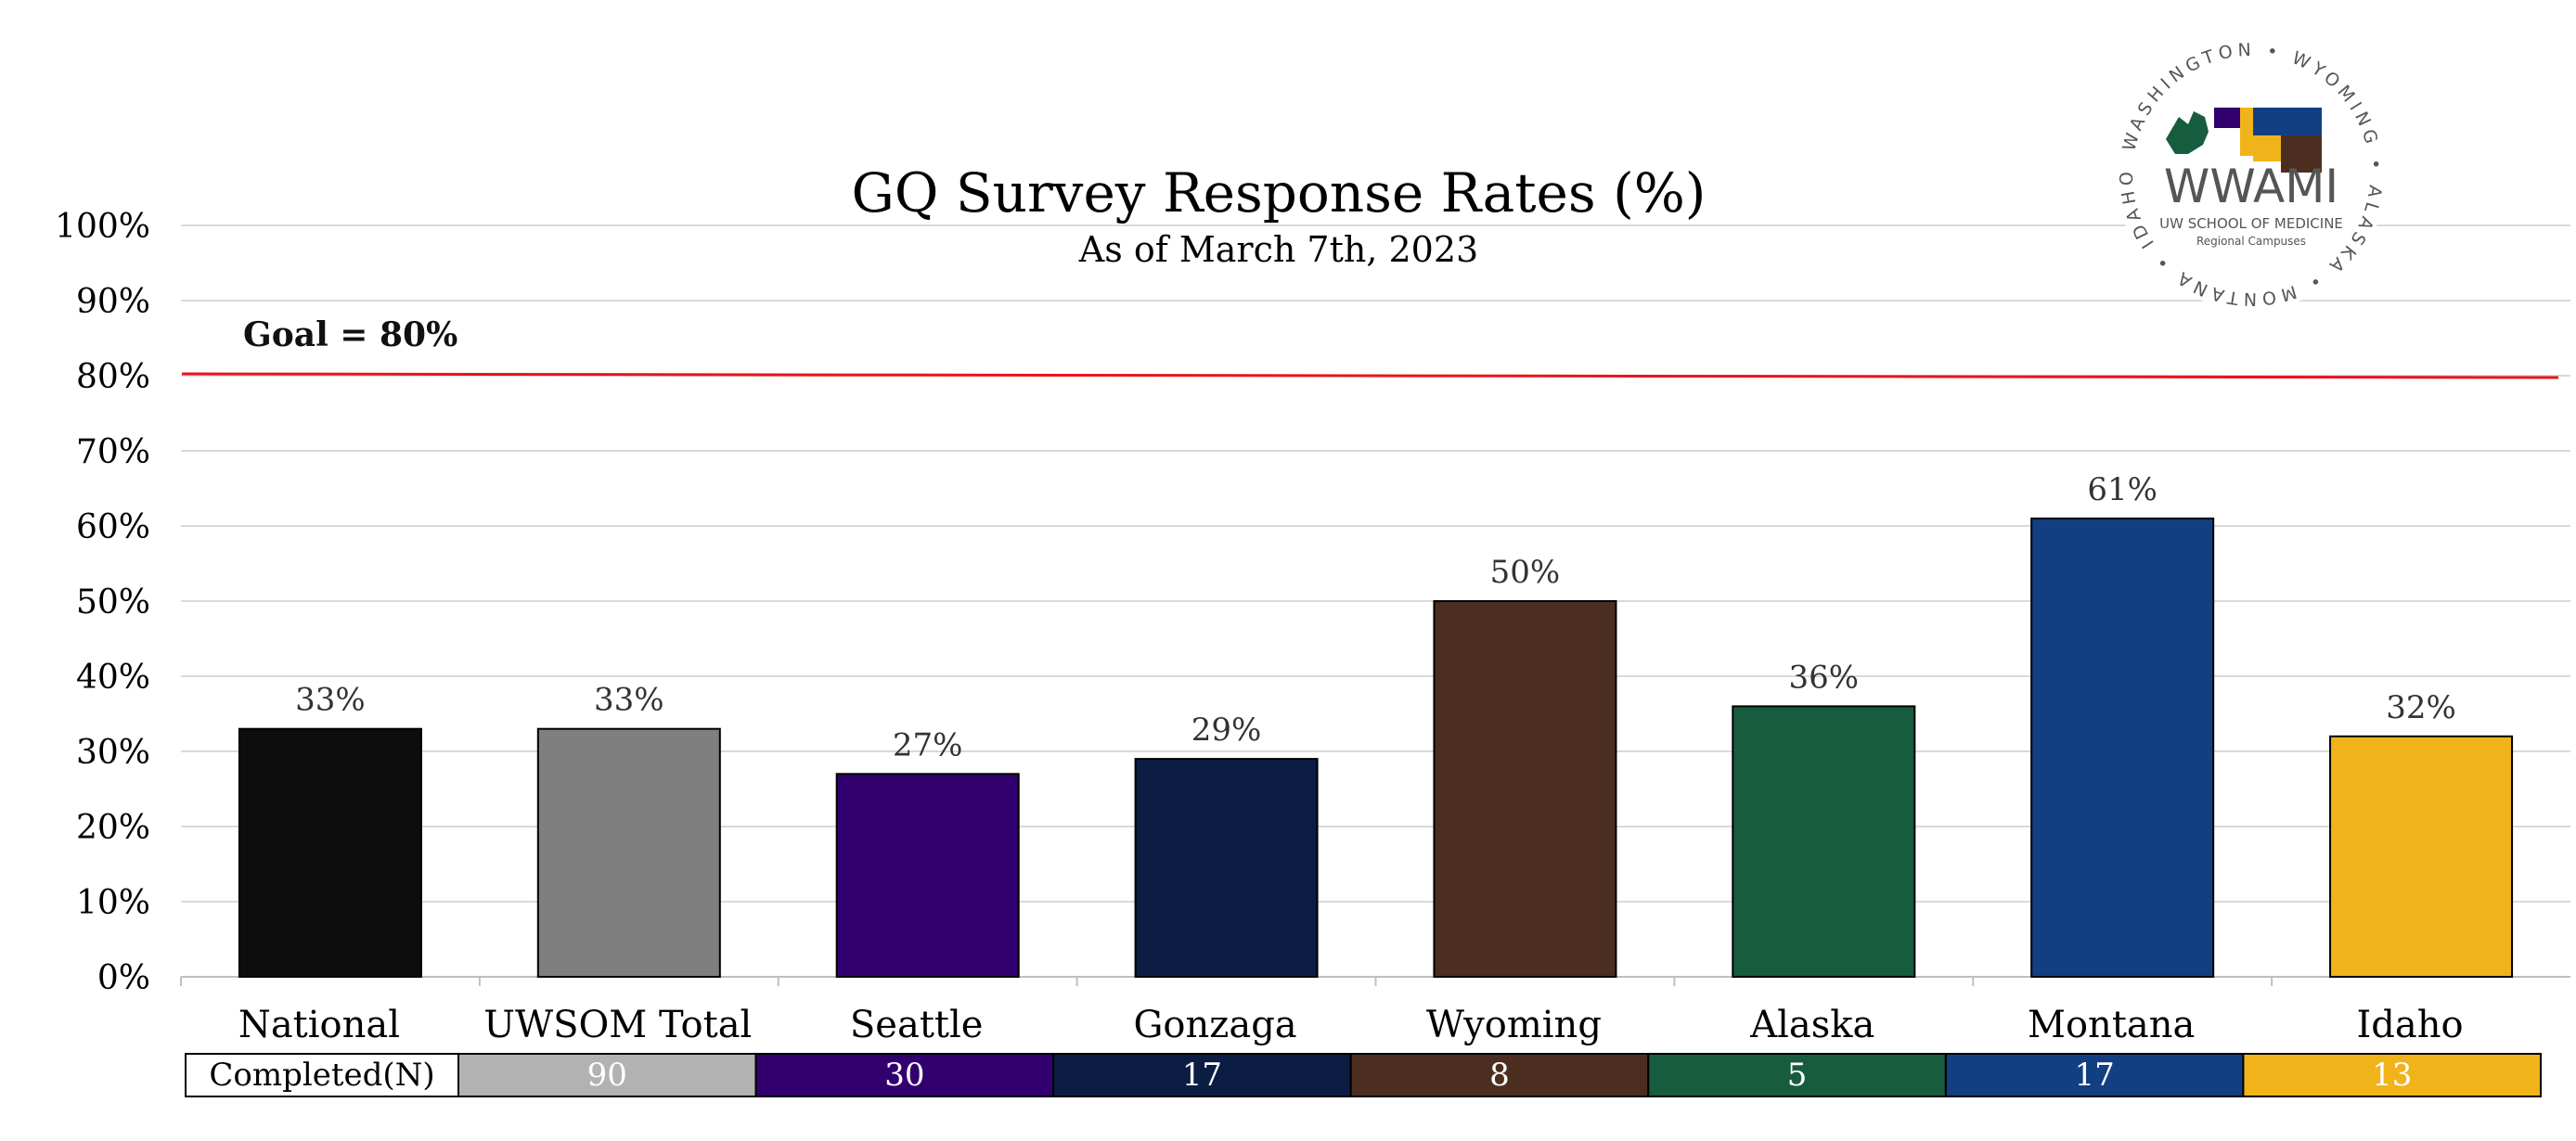  I want to click on category-label: Alaska, so click(1812, 1025).